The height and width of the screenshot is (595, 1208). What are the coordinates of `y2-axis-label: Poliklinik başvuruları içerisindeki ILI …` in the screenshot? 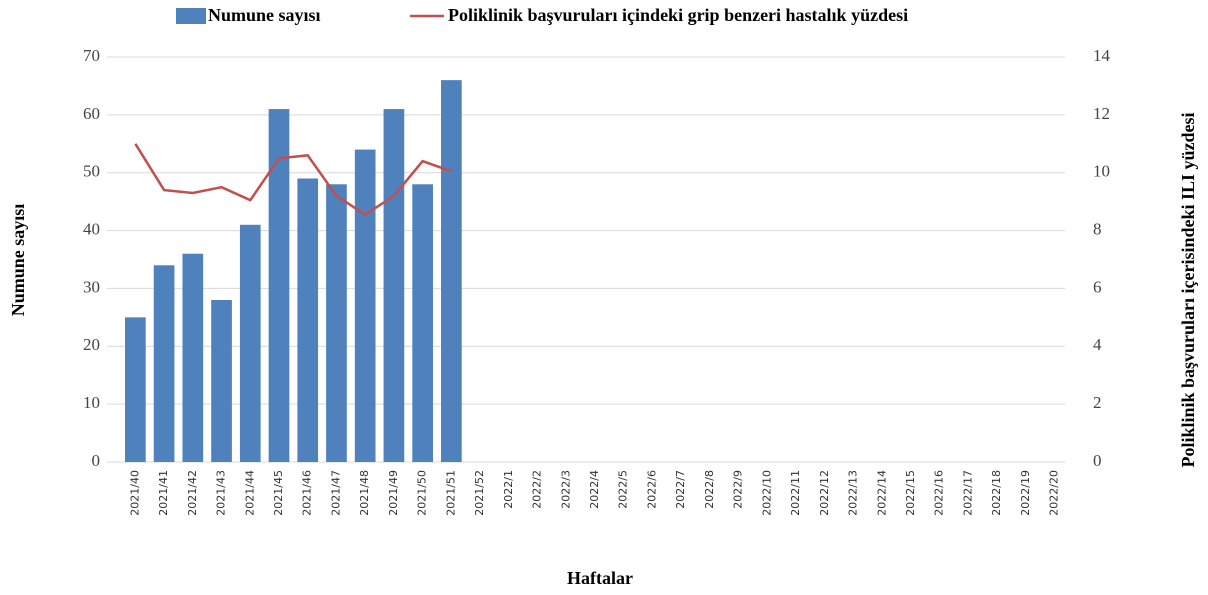 It's located at (1188, 289).